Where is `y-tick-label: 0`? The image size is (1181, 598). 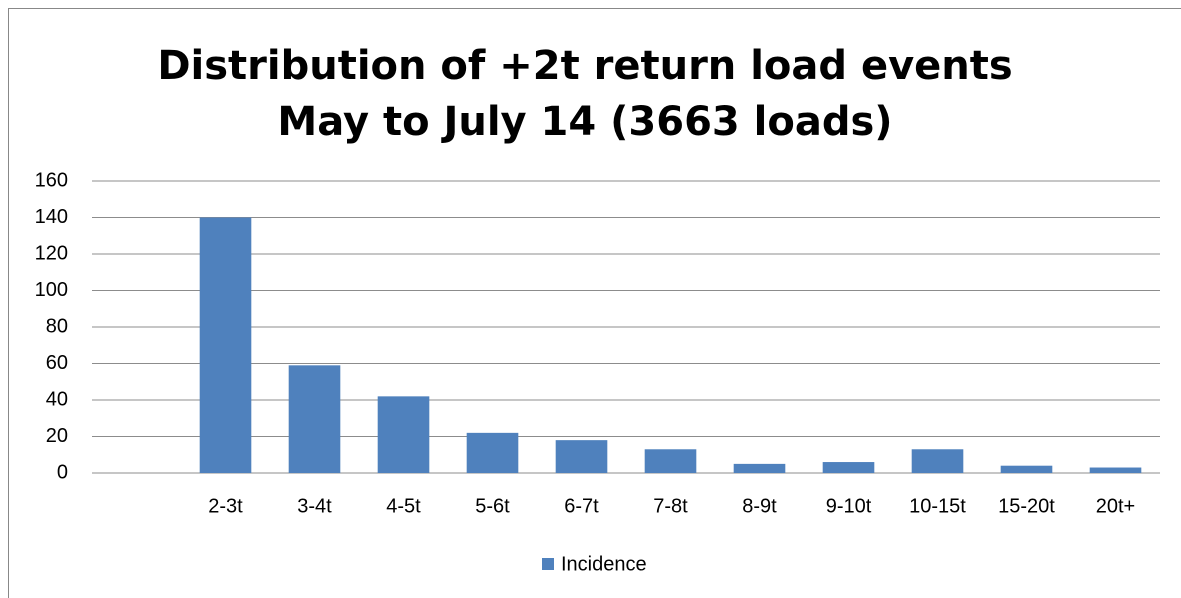
y-tick-label: 0 is located at coordinates (62, 472).